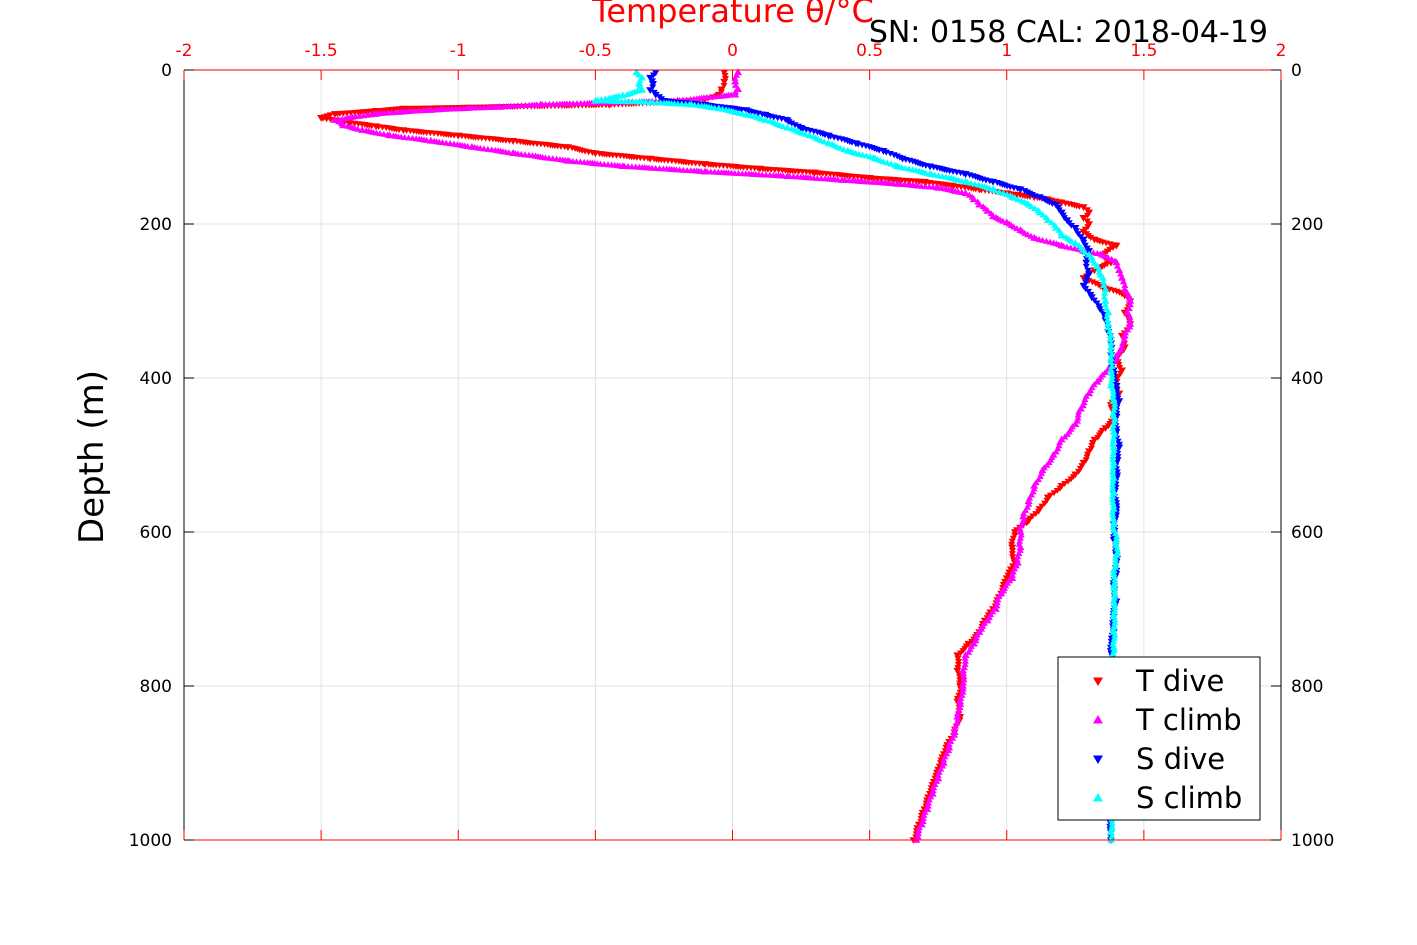  What do you see at coordinates (156, 687) in the screenshot?
I see `y-tick-label-left: 800` at bounding box center [156, 687].